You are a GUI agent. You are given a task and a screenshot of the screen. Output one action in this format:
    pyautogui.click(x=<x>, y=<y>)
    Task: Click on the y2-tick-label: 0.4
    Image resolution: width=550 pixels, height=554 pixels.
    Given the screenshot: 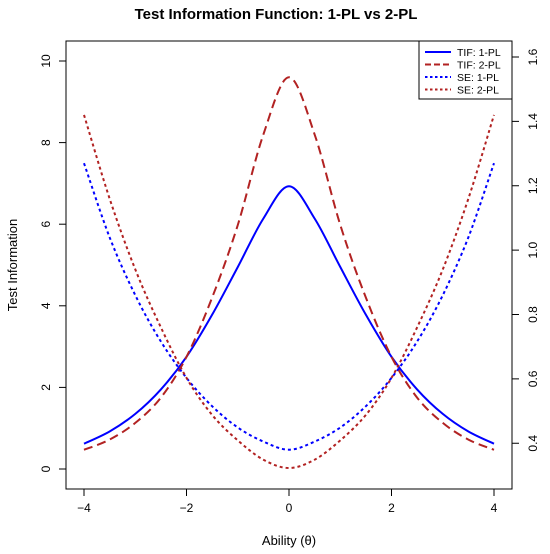 What is the action you would take?
    pyautogui.click(x=533, y=443)
    